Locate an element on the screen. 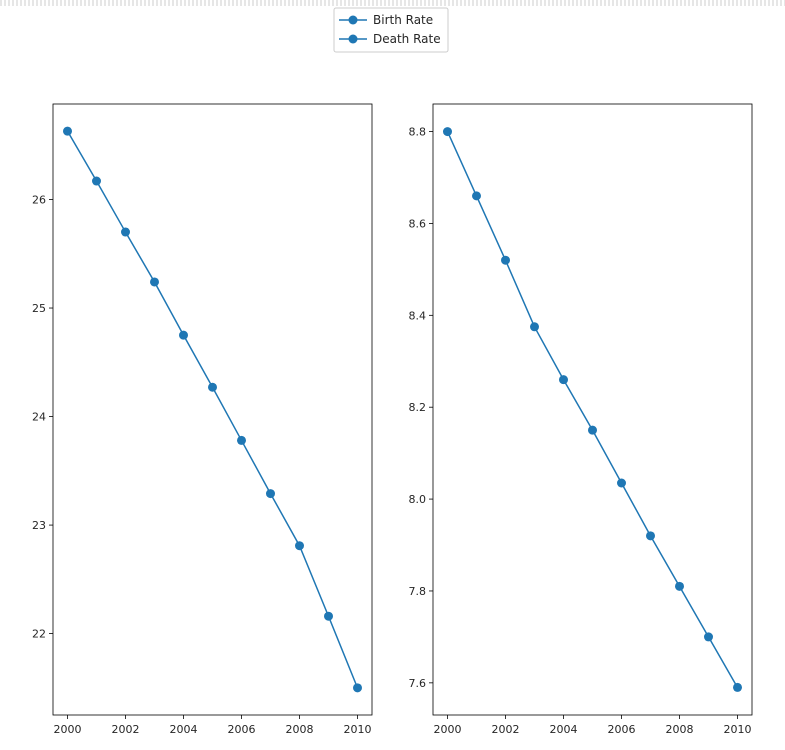 The width and height of the screenshot is (785, 750). x-tick-label-death-rate: 2000 is located at coordinates (448, 729).